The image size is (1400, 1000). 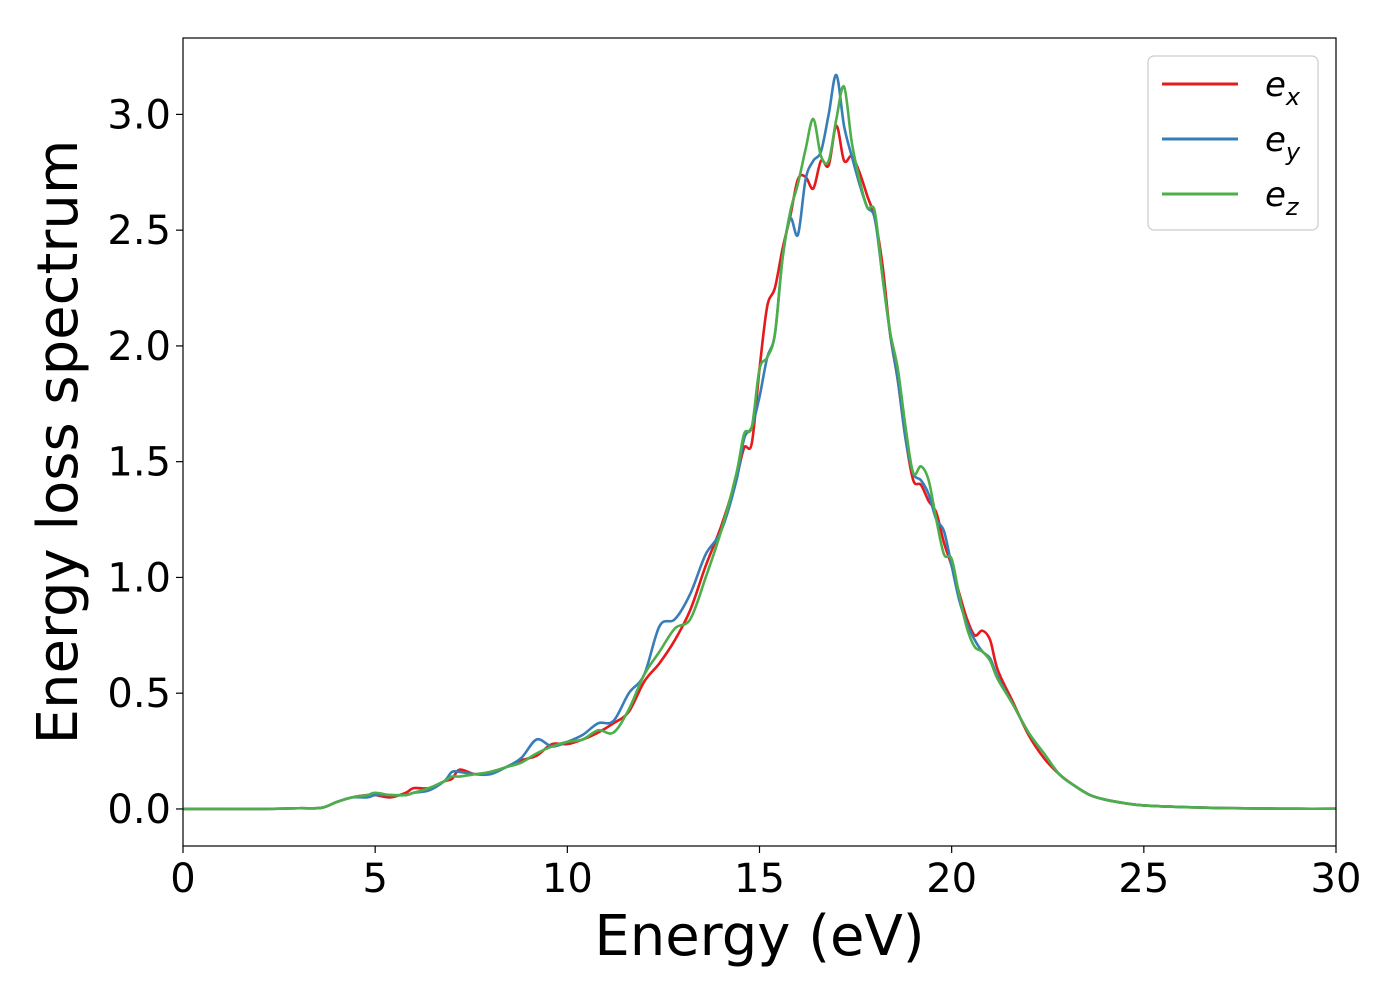 What do you see at coordinates (1143, 879) in the screenshot?
I see `x-tick-label: 25` at bounding box center [1143, 879].